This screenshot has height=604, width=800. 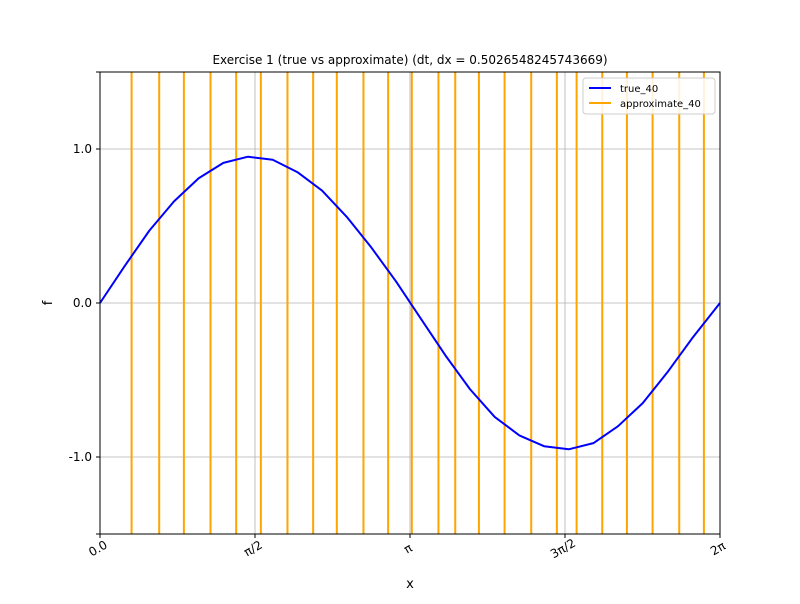 I want to click on y-tick-label: 0.0, so click(x=82, y=303).